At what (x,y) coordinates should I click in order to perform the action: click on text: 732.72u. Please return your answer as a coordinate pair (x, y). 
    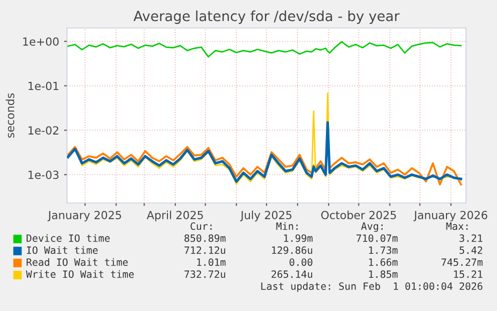
    Looking at the image, I should click on (205, 274).